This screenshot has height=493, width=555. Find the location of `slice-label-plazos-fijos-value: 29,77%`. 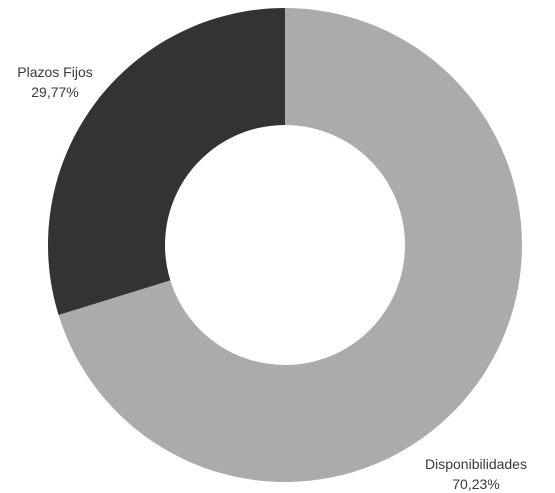

slice-label-plazos-fijos-value: 29,77% is located at coordinates (54, 92).